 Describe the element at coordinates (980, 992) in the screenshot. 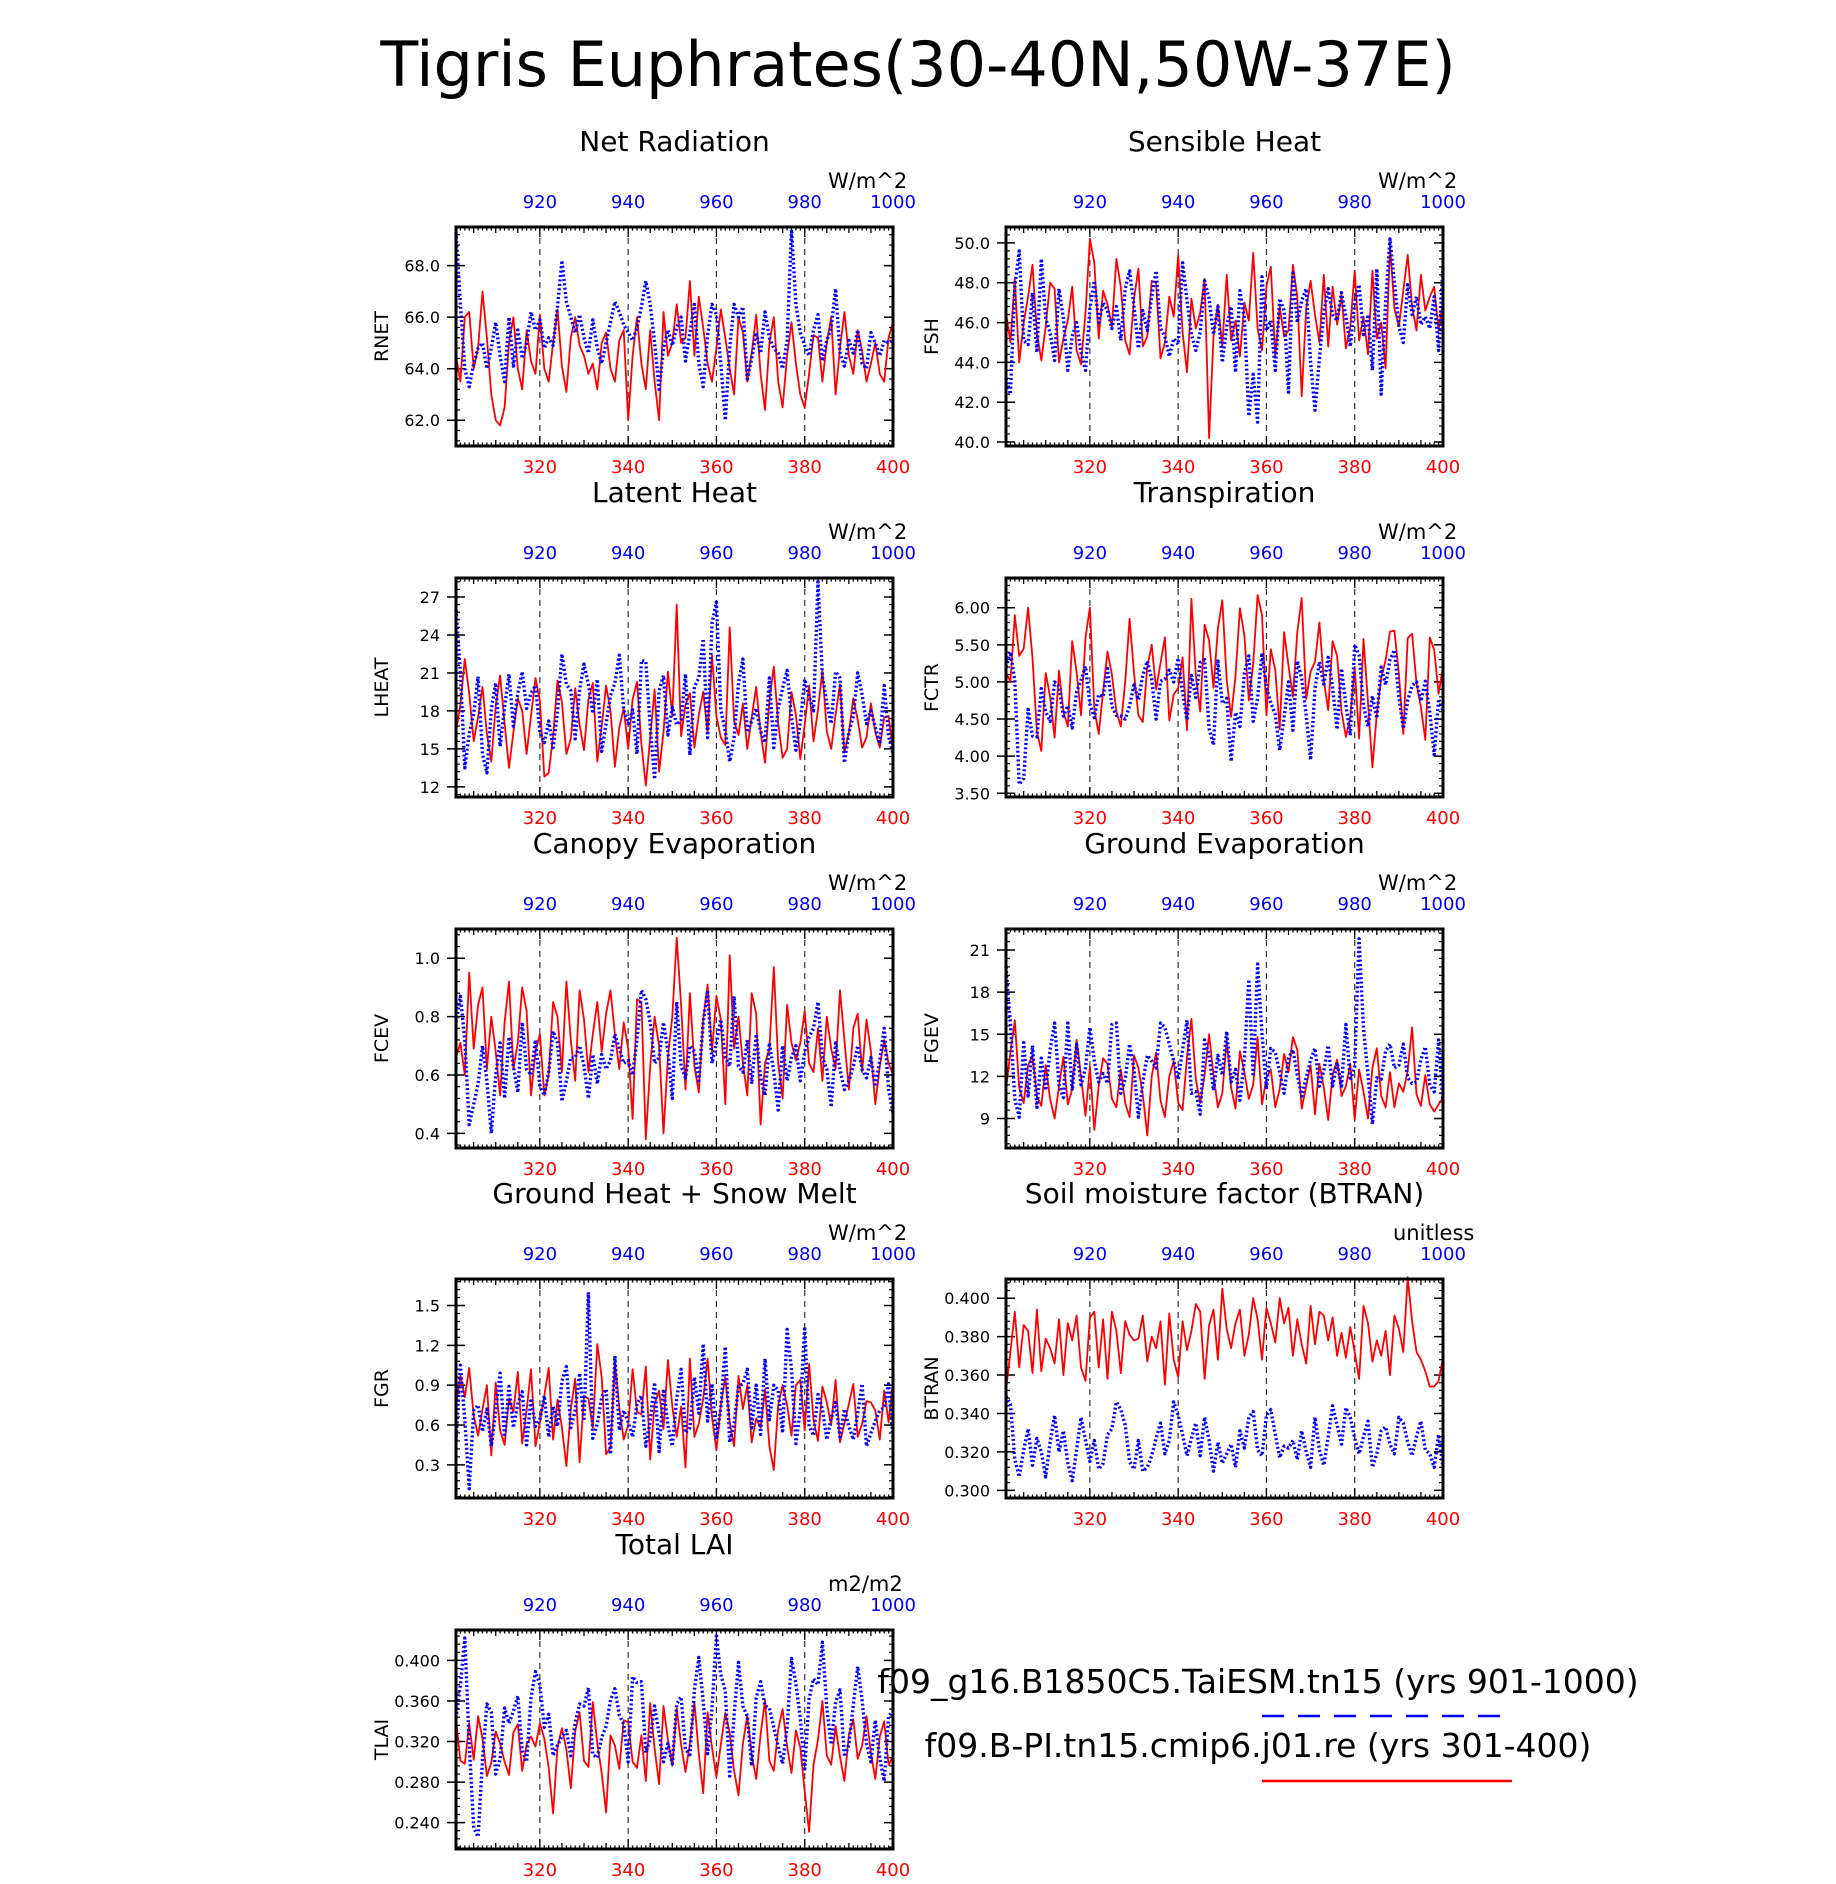

I see `y-tick-label: 18` at that location.